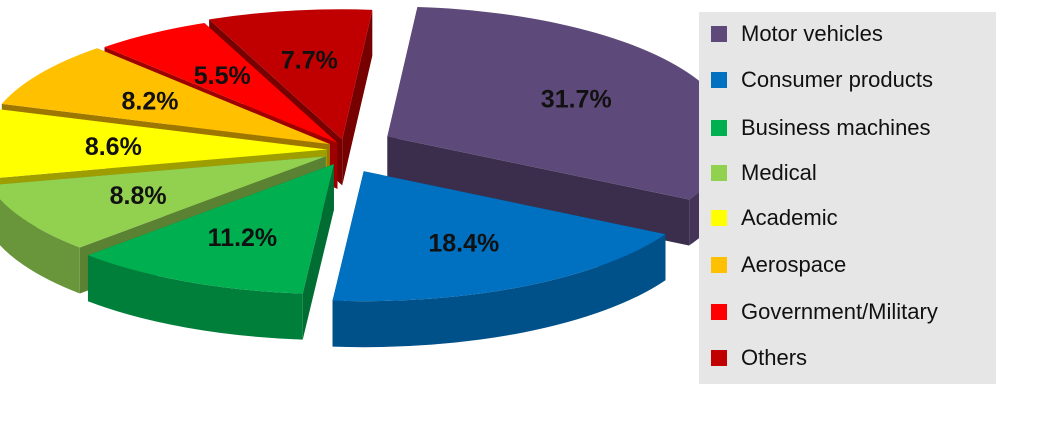 This screenshot has width=1051, height=422. What do you see at coordinates (138, 196) in the screenshot?
I see `slice-value-label: 8.8%` at bounding box center [138, 196].